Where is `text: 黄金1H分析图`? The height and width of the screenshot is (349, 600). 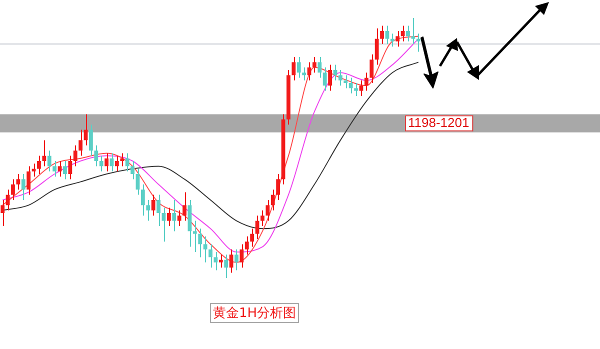
text: 黄金1H分析图 is located at coordinates (255, 313).